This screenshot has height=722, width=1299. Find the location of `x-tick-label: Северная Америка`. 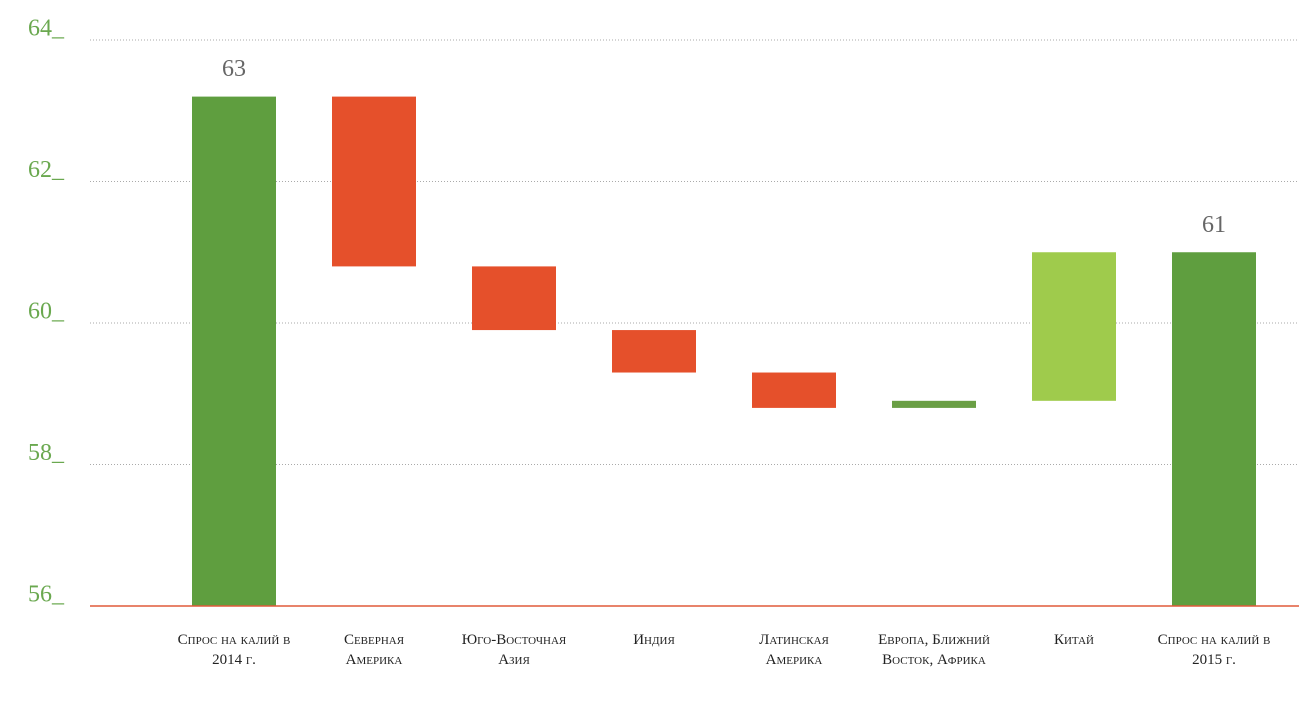

x-tick-label: Северная Америка is located at coordinates (374, 650).